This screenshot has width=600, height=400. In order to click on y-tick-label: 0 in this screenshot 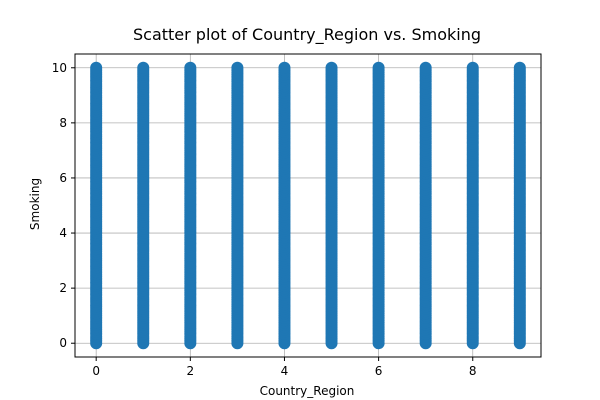, I will do `click(63, 343)`.